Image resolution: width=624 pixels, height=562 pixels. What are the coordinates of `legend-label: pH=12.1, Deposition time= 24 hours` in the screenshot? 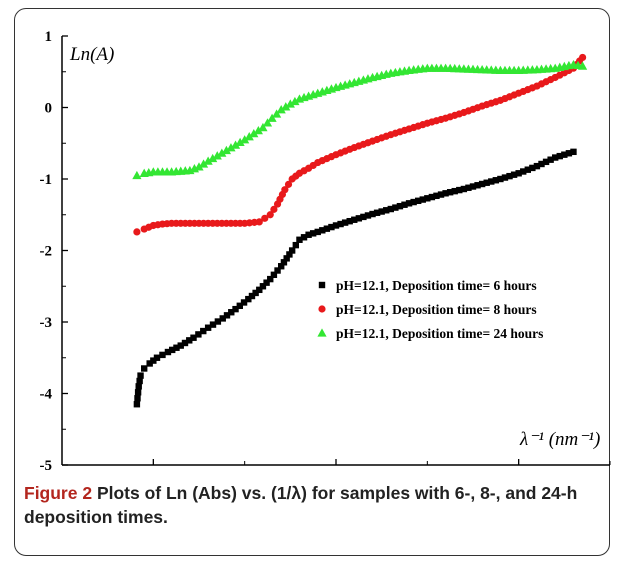 It's located at (439, 333).